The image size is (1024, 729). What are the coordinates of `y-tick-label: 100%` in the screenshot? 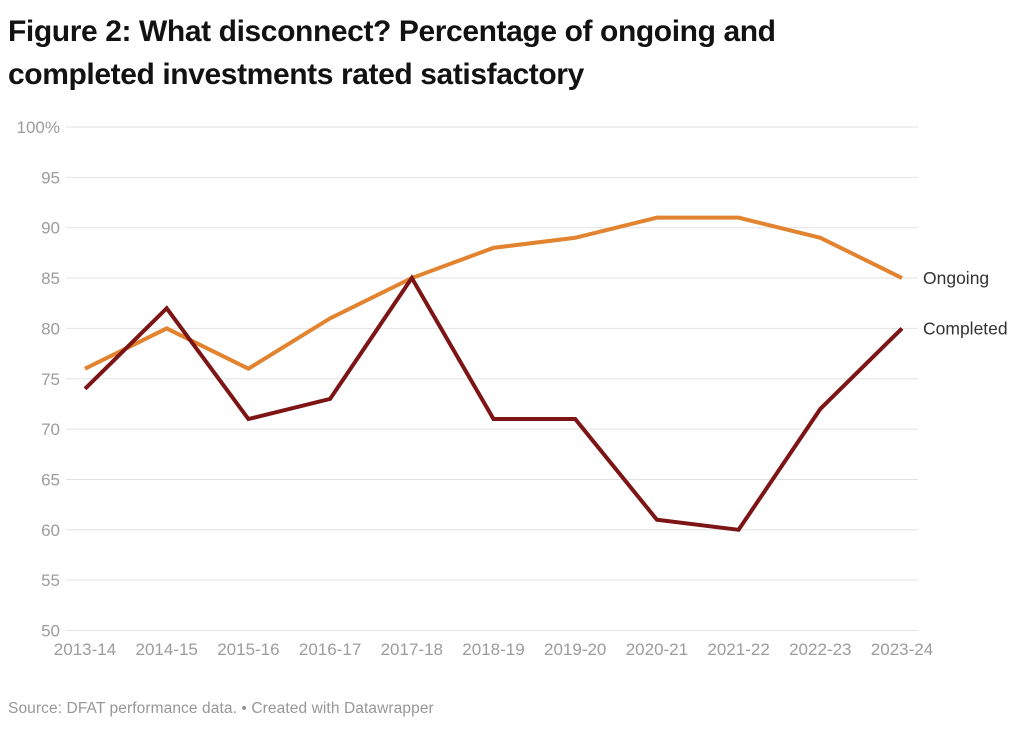 It's located at (38, 127).